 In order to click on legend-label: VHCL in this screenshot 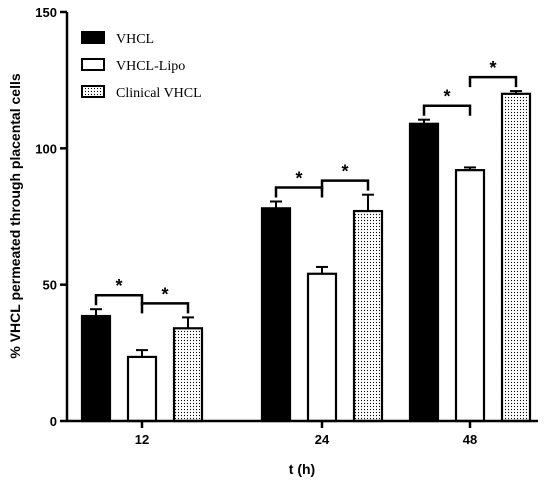, I will do `click(135, 39)`.